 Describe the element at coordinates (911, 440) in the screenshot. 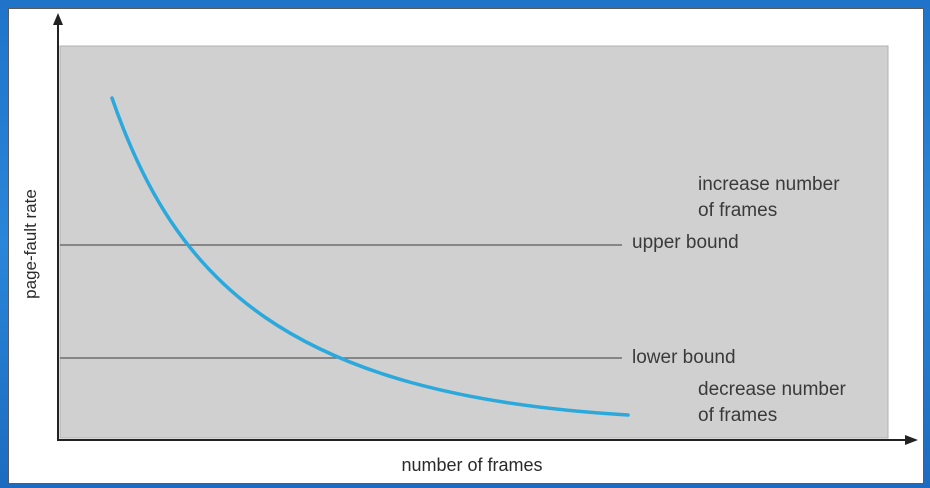

I see `x-axis-arrowhead` at that location.